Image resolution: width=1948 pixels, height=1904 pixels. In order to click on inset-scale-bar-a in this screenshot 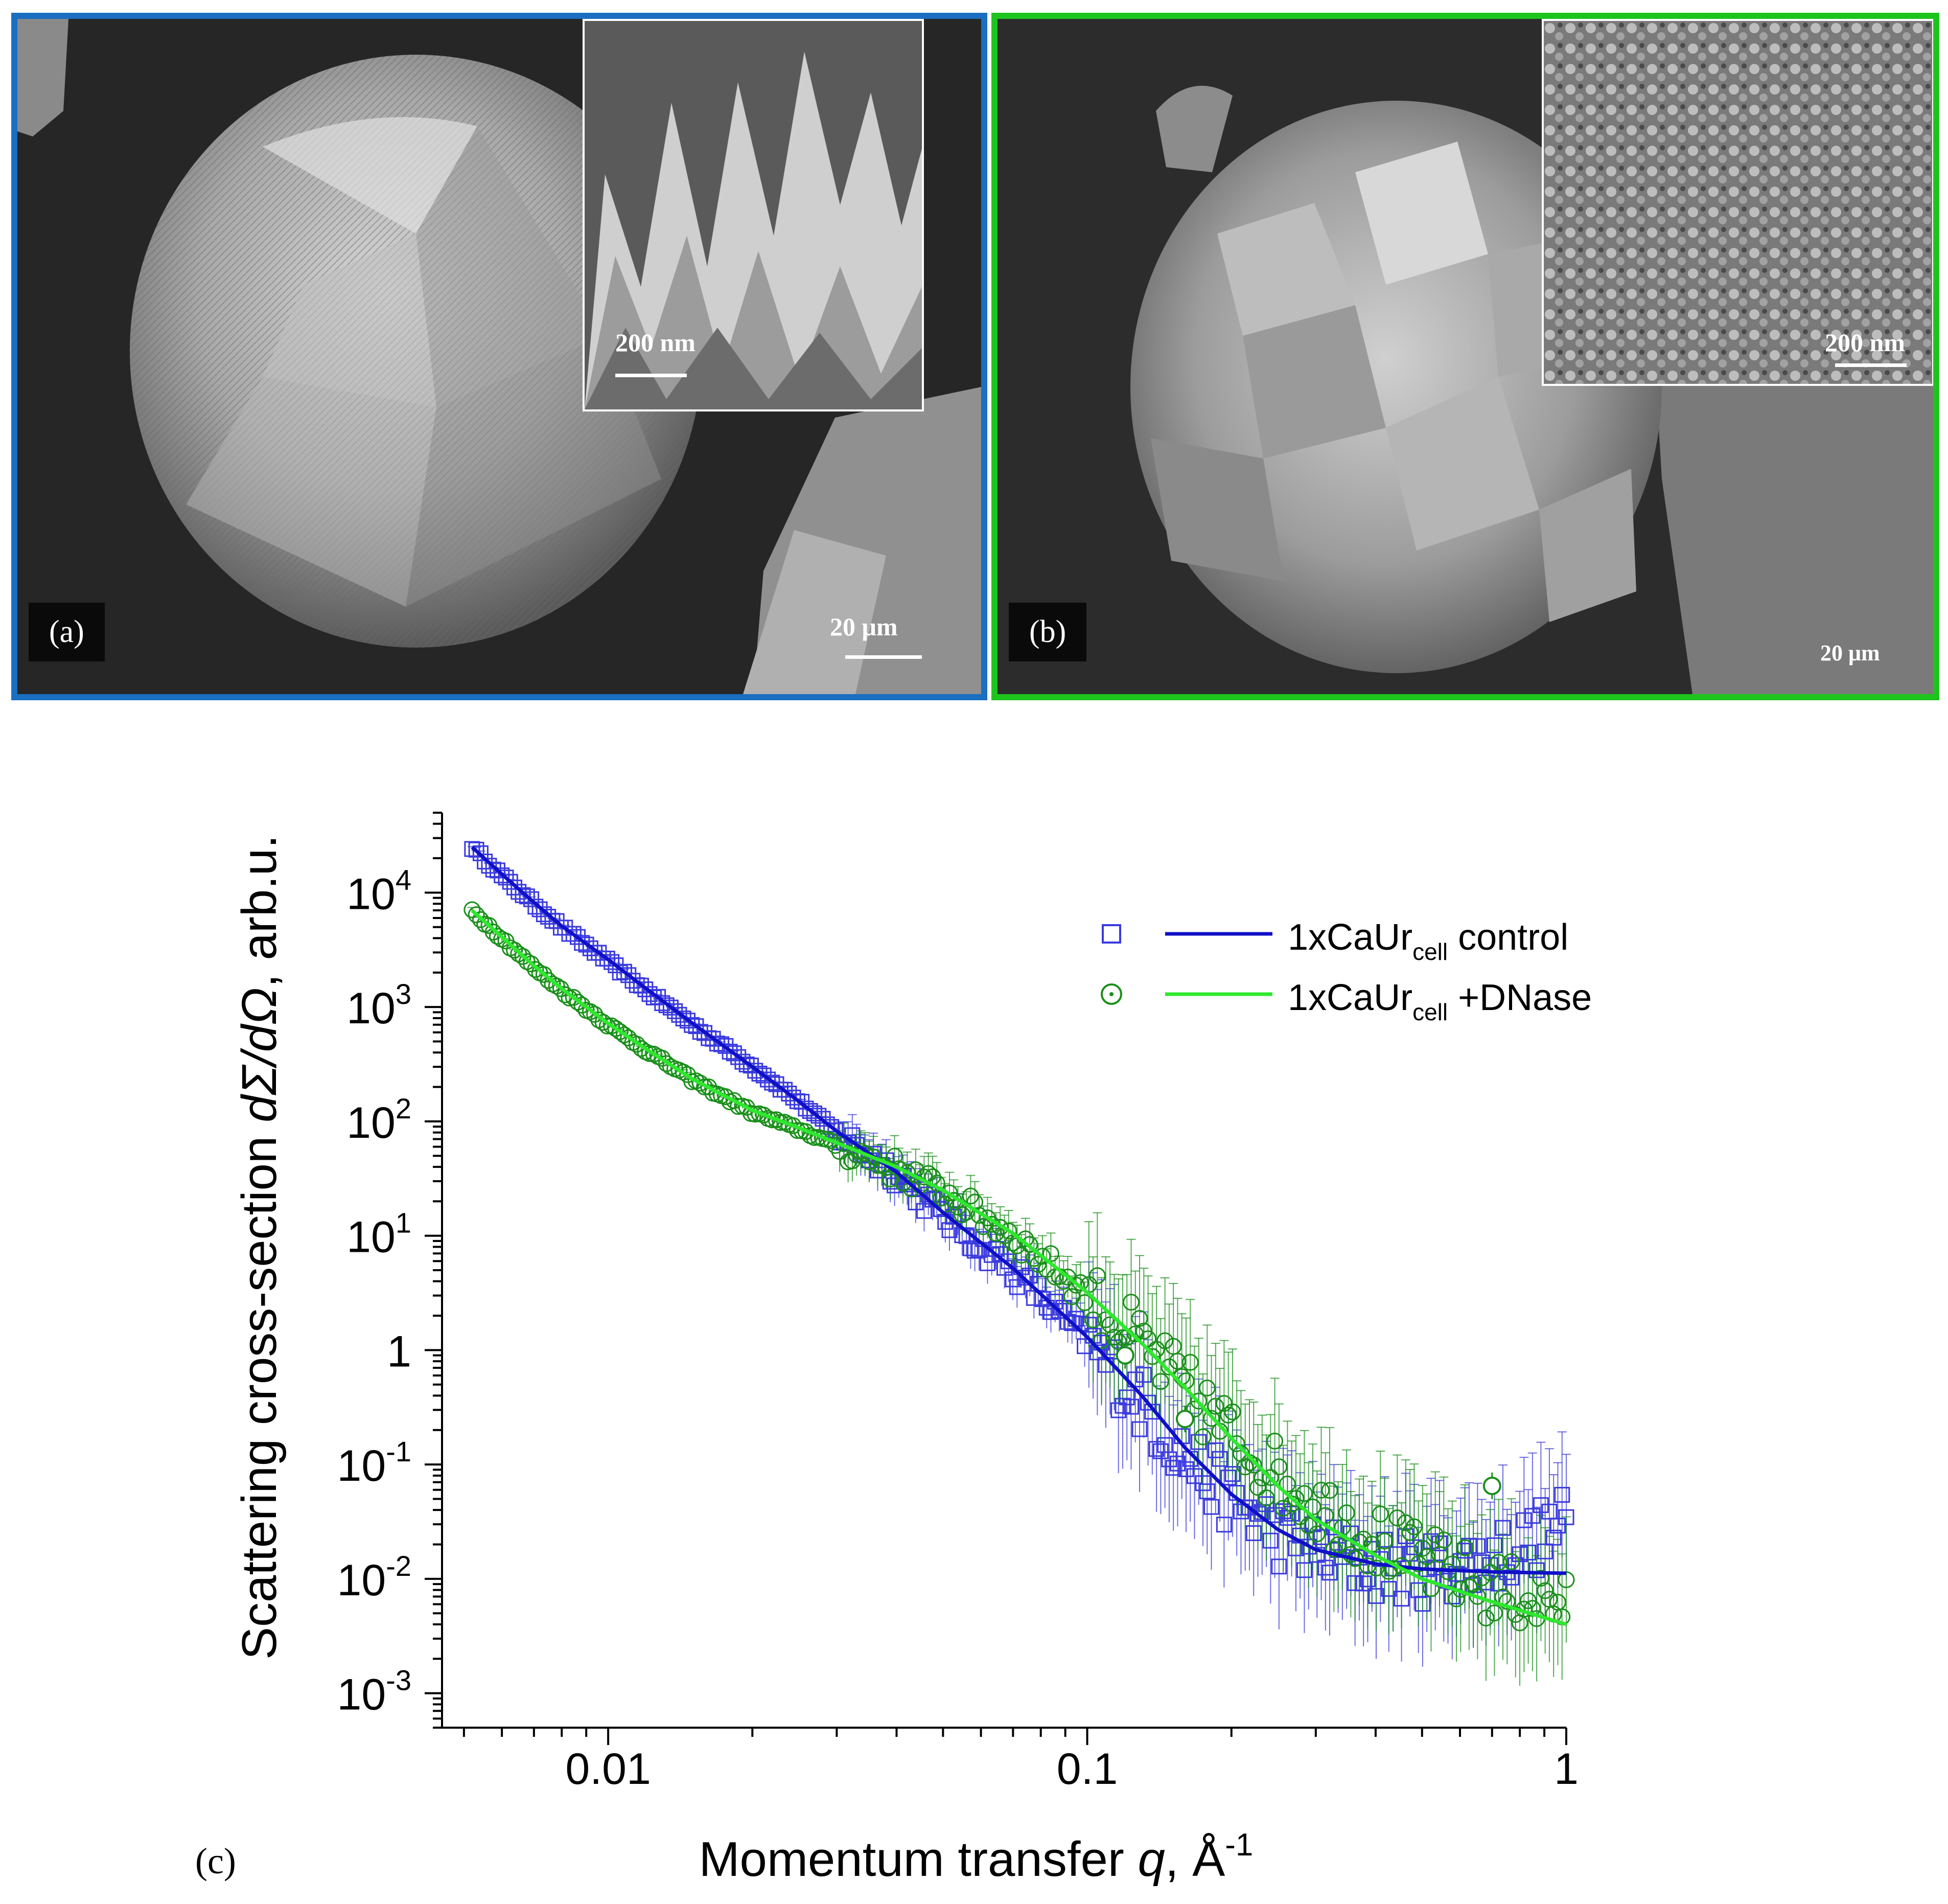, I will do `click(651, 375)`.